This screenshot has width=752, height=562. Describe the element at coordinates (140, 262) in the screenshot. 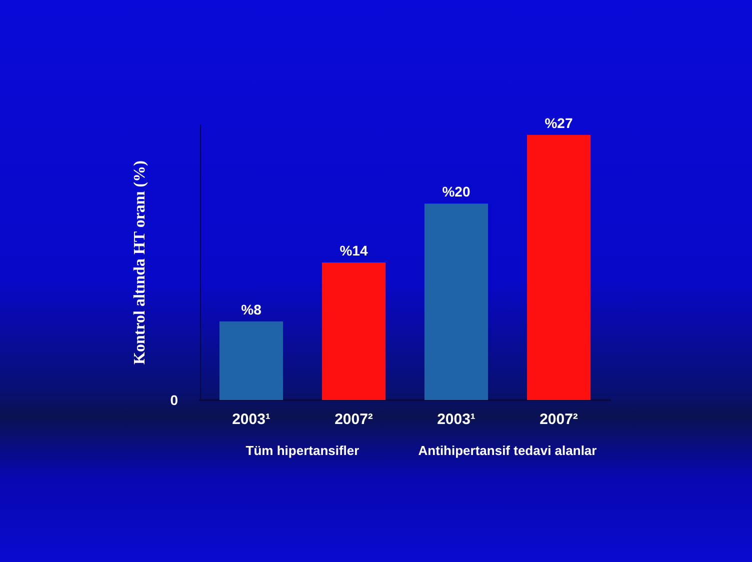

I see `y-axis-title: Kontrol altında HT oranı (%)` at that location.